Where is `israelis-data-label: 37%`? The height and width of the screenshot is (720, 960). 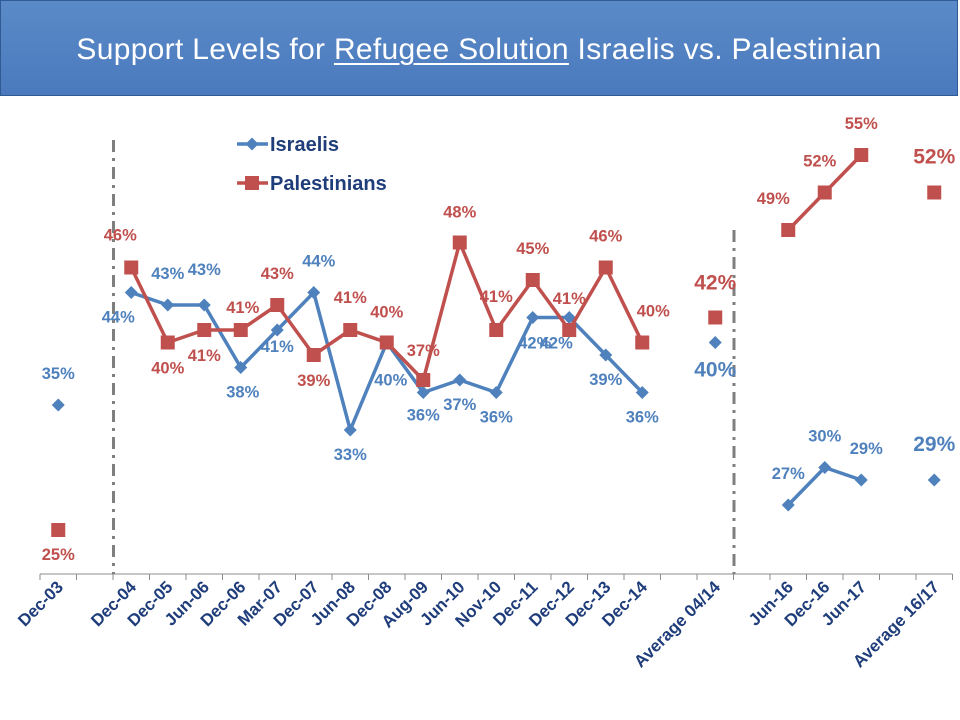
israelis-data-label: 37% is located at coordinates (459, 405).